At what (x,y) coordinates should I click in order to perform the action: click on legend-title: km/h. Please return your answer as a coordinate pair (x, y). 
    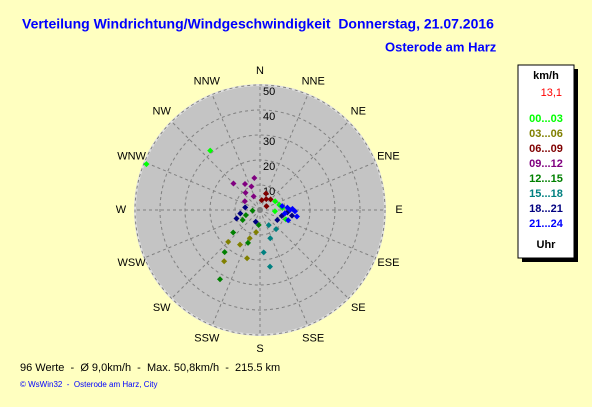
    Looking at the image, I should click on (546, 76).